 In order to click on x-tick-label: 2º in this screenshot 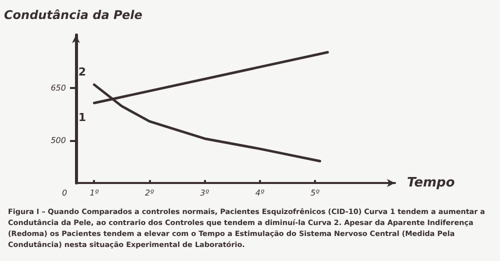, I will do `click(149, 193)`.